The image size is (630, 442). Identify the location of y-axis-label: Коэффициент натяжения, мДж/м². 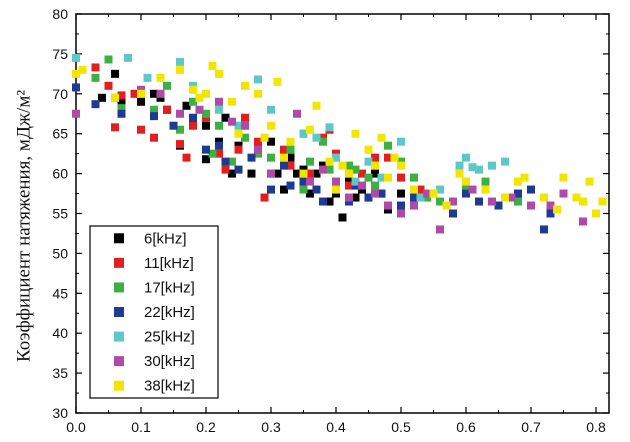
(23, 226).